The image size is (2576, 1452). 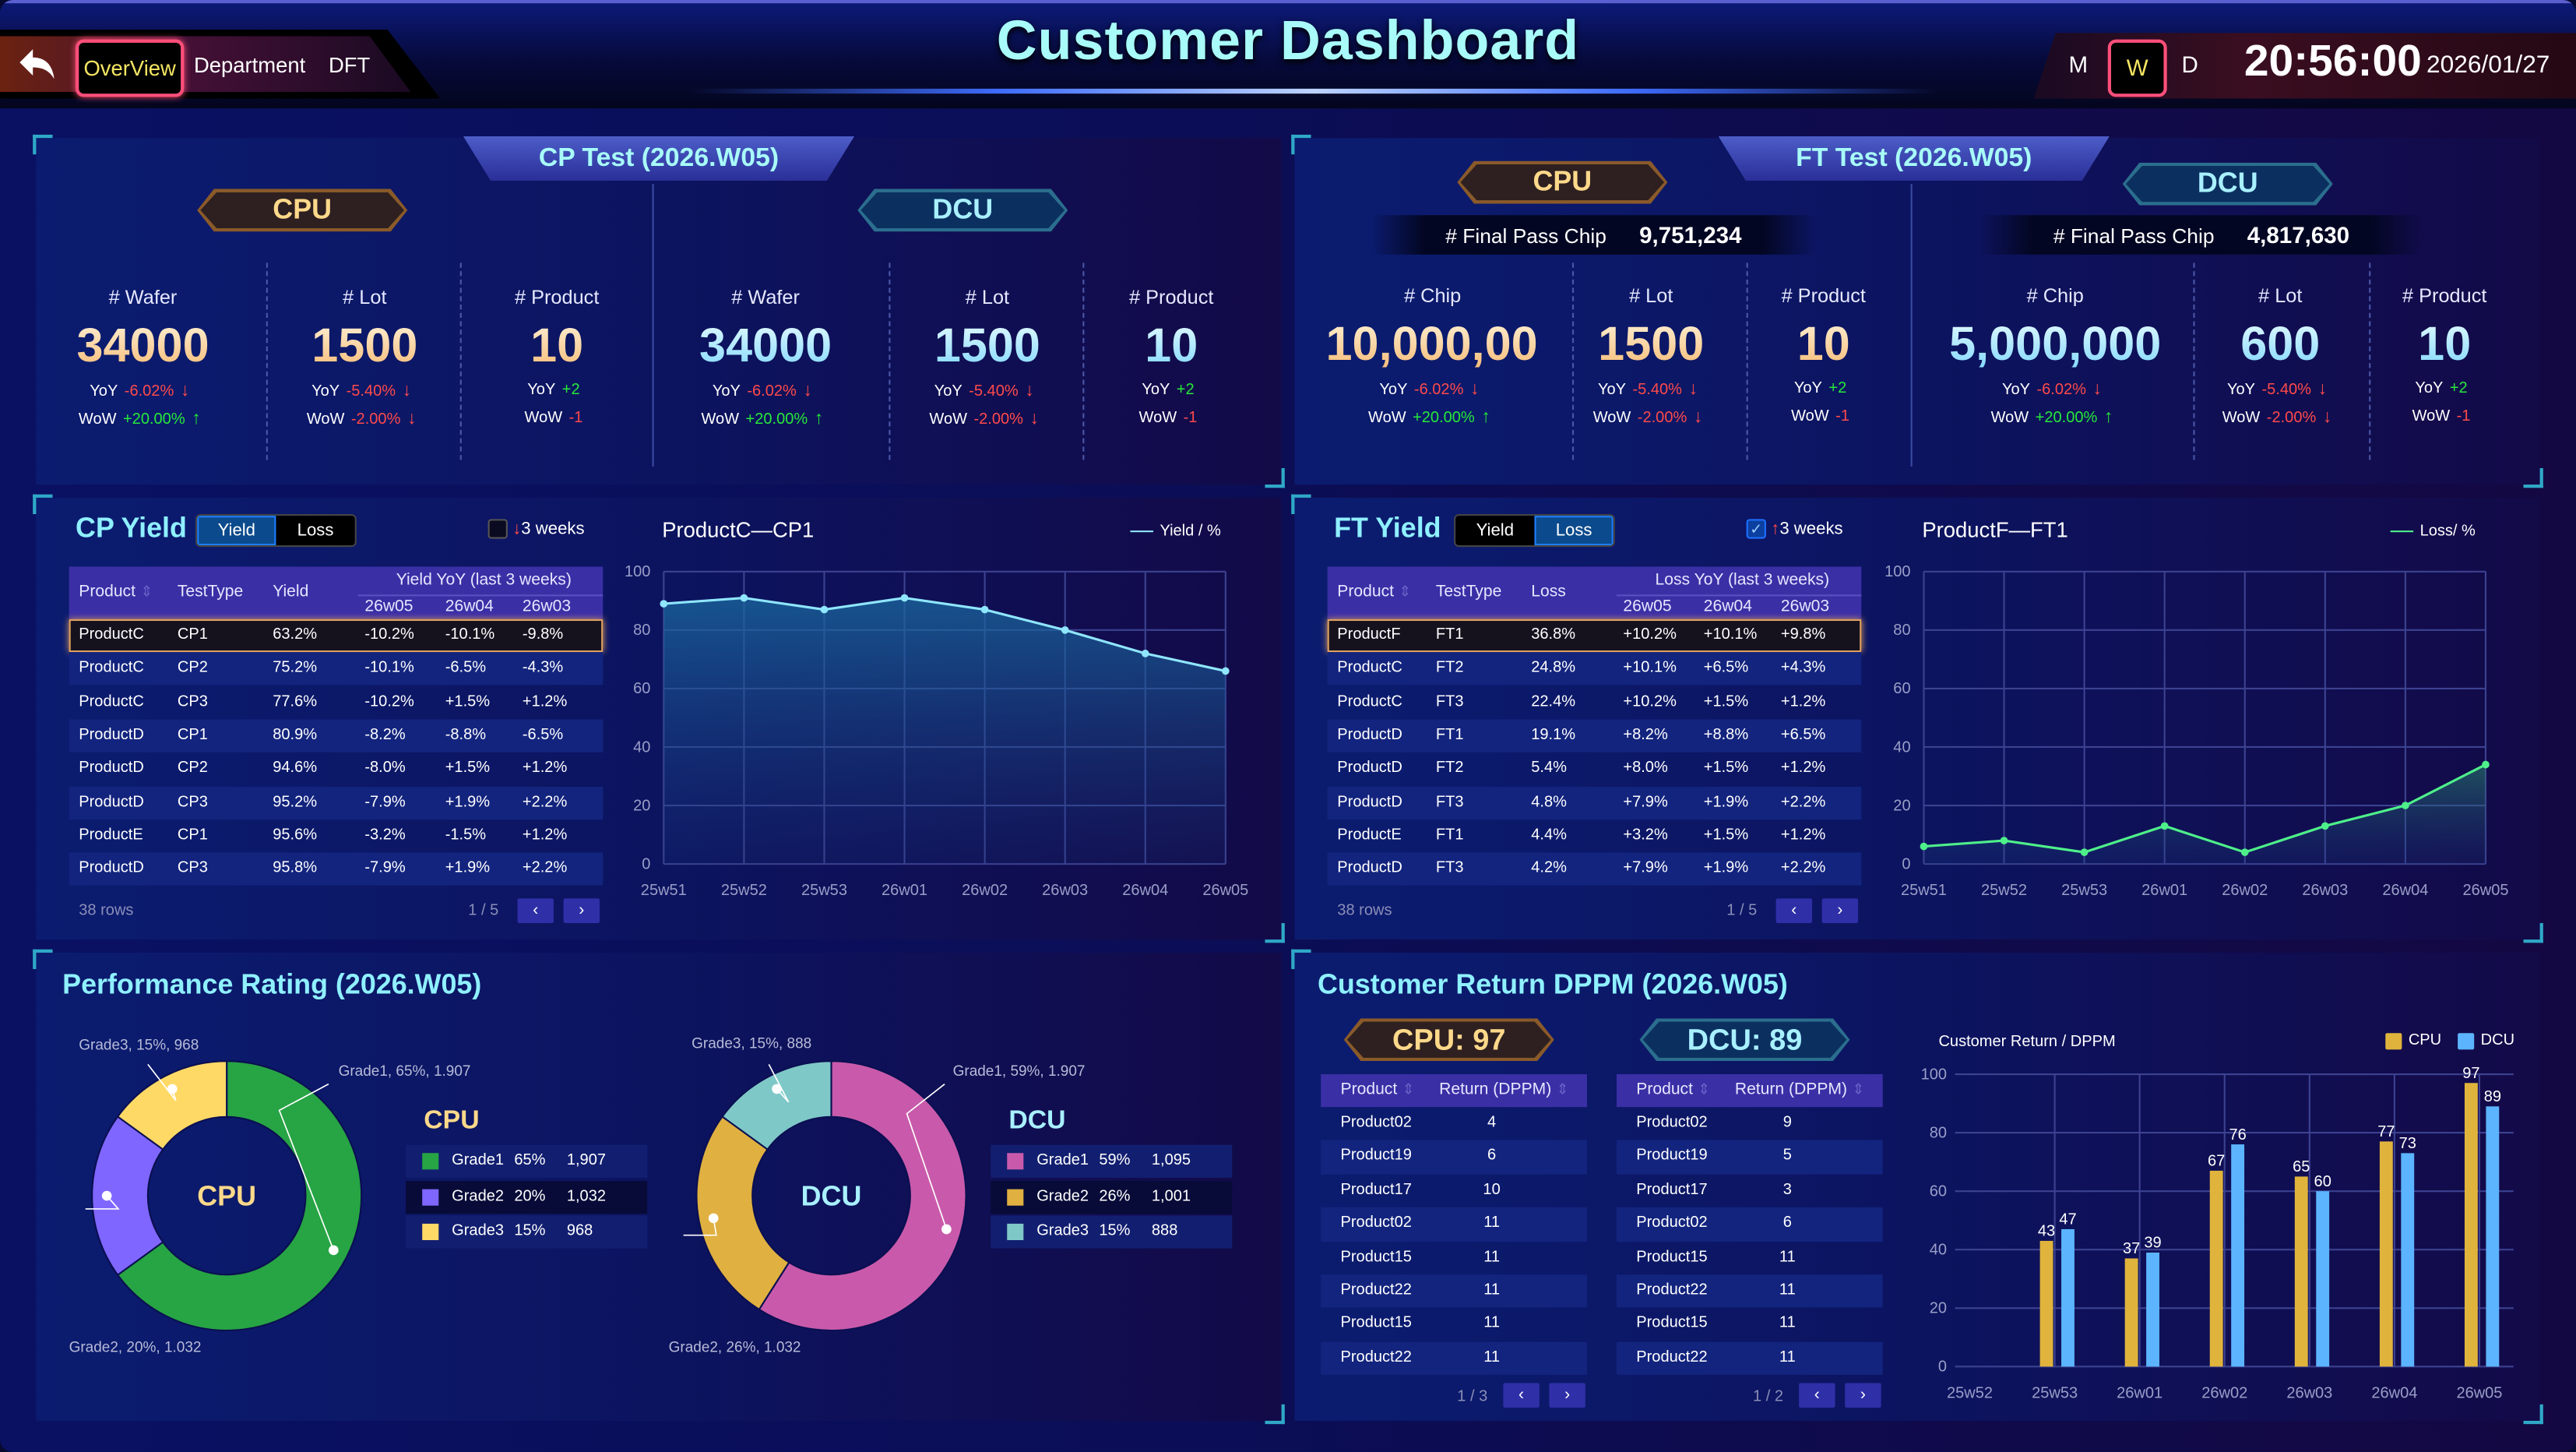 What do you see at coordinates (1553, 701) in the screenshot?
I see `cell-value: 22.4%` at bounding box center [1553, 701].